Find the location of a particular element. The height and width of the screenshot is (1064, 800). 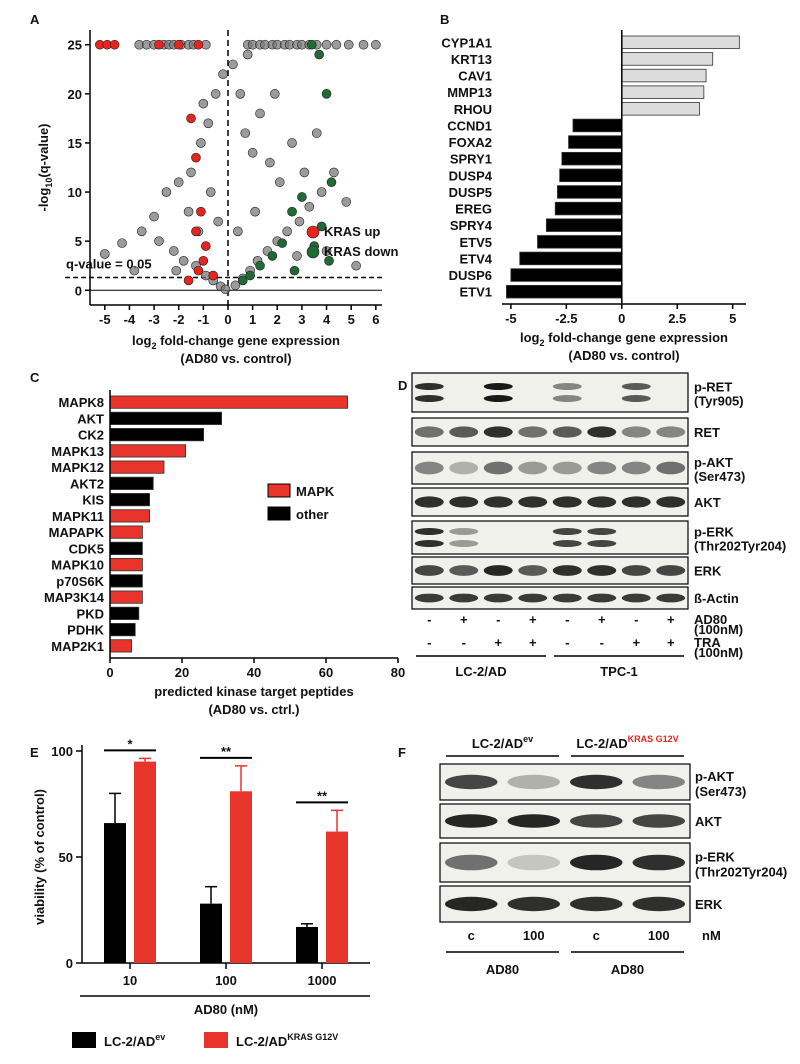

category-label: MAPK12 is located at coordinates (77, 467).